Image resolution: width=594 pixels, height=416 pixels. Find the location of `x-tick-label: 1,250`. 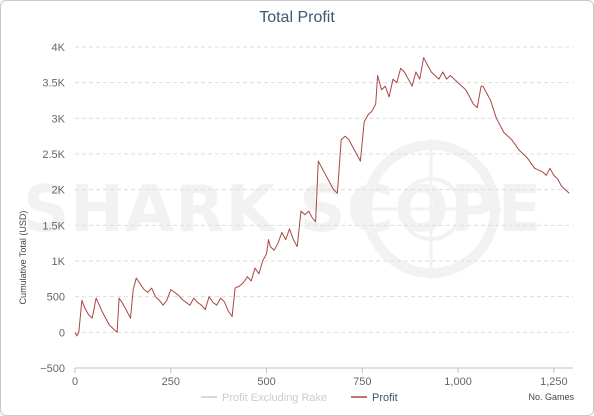

x-tick-label: 1,250 is located at coordinates (554, 382).